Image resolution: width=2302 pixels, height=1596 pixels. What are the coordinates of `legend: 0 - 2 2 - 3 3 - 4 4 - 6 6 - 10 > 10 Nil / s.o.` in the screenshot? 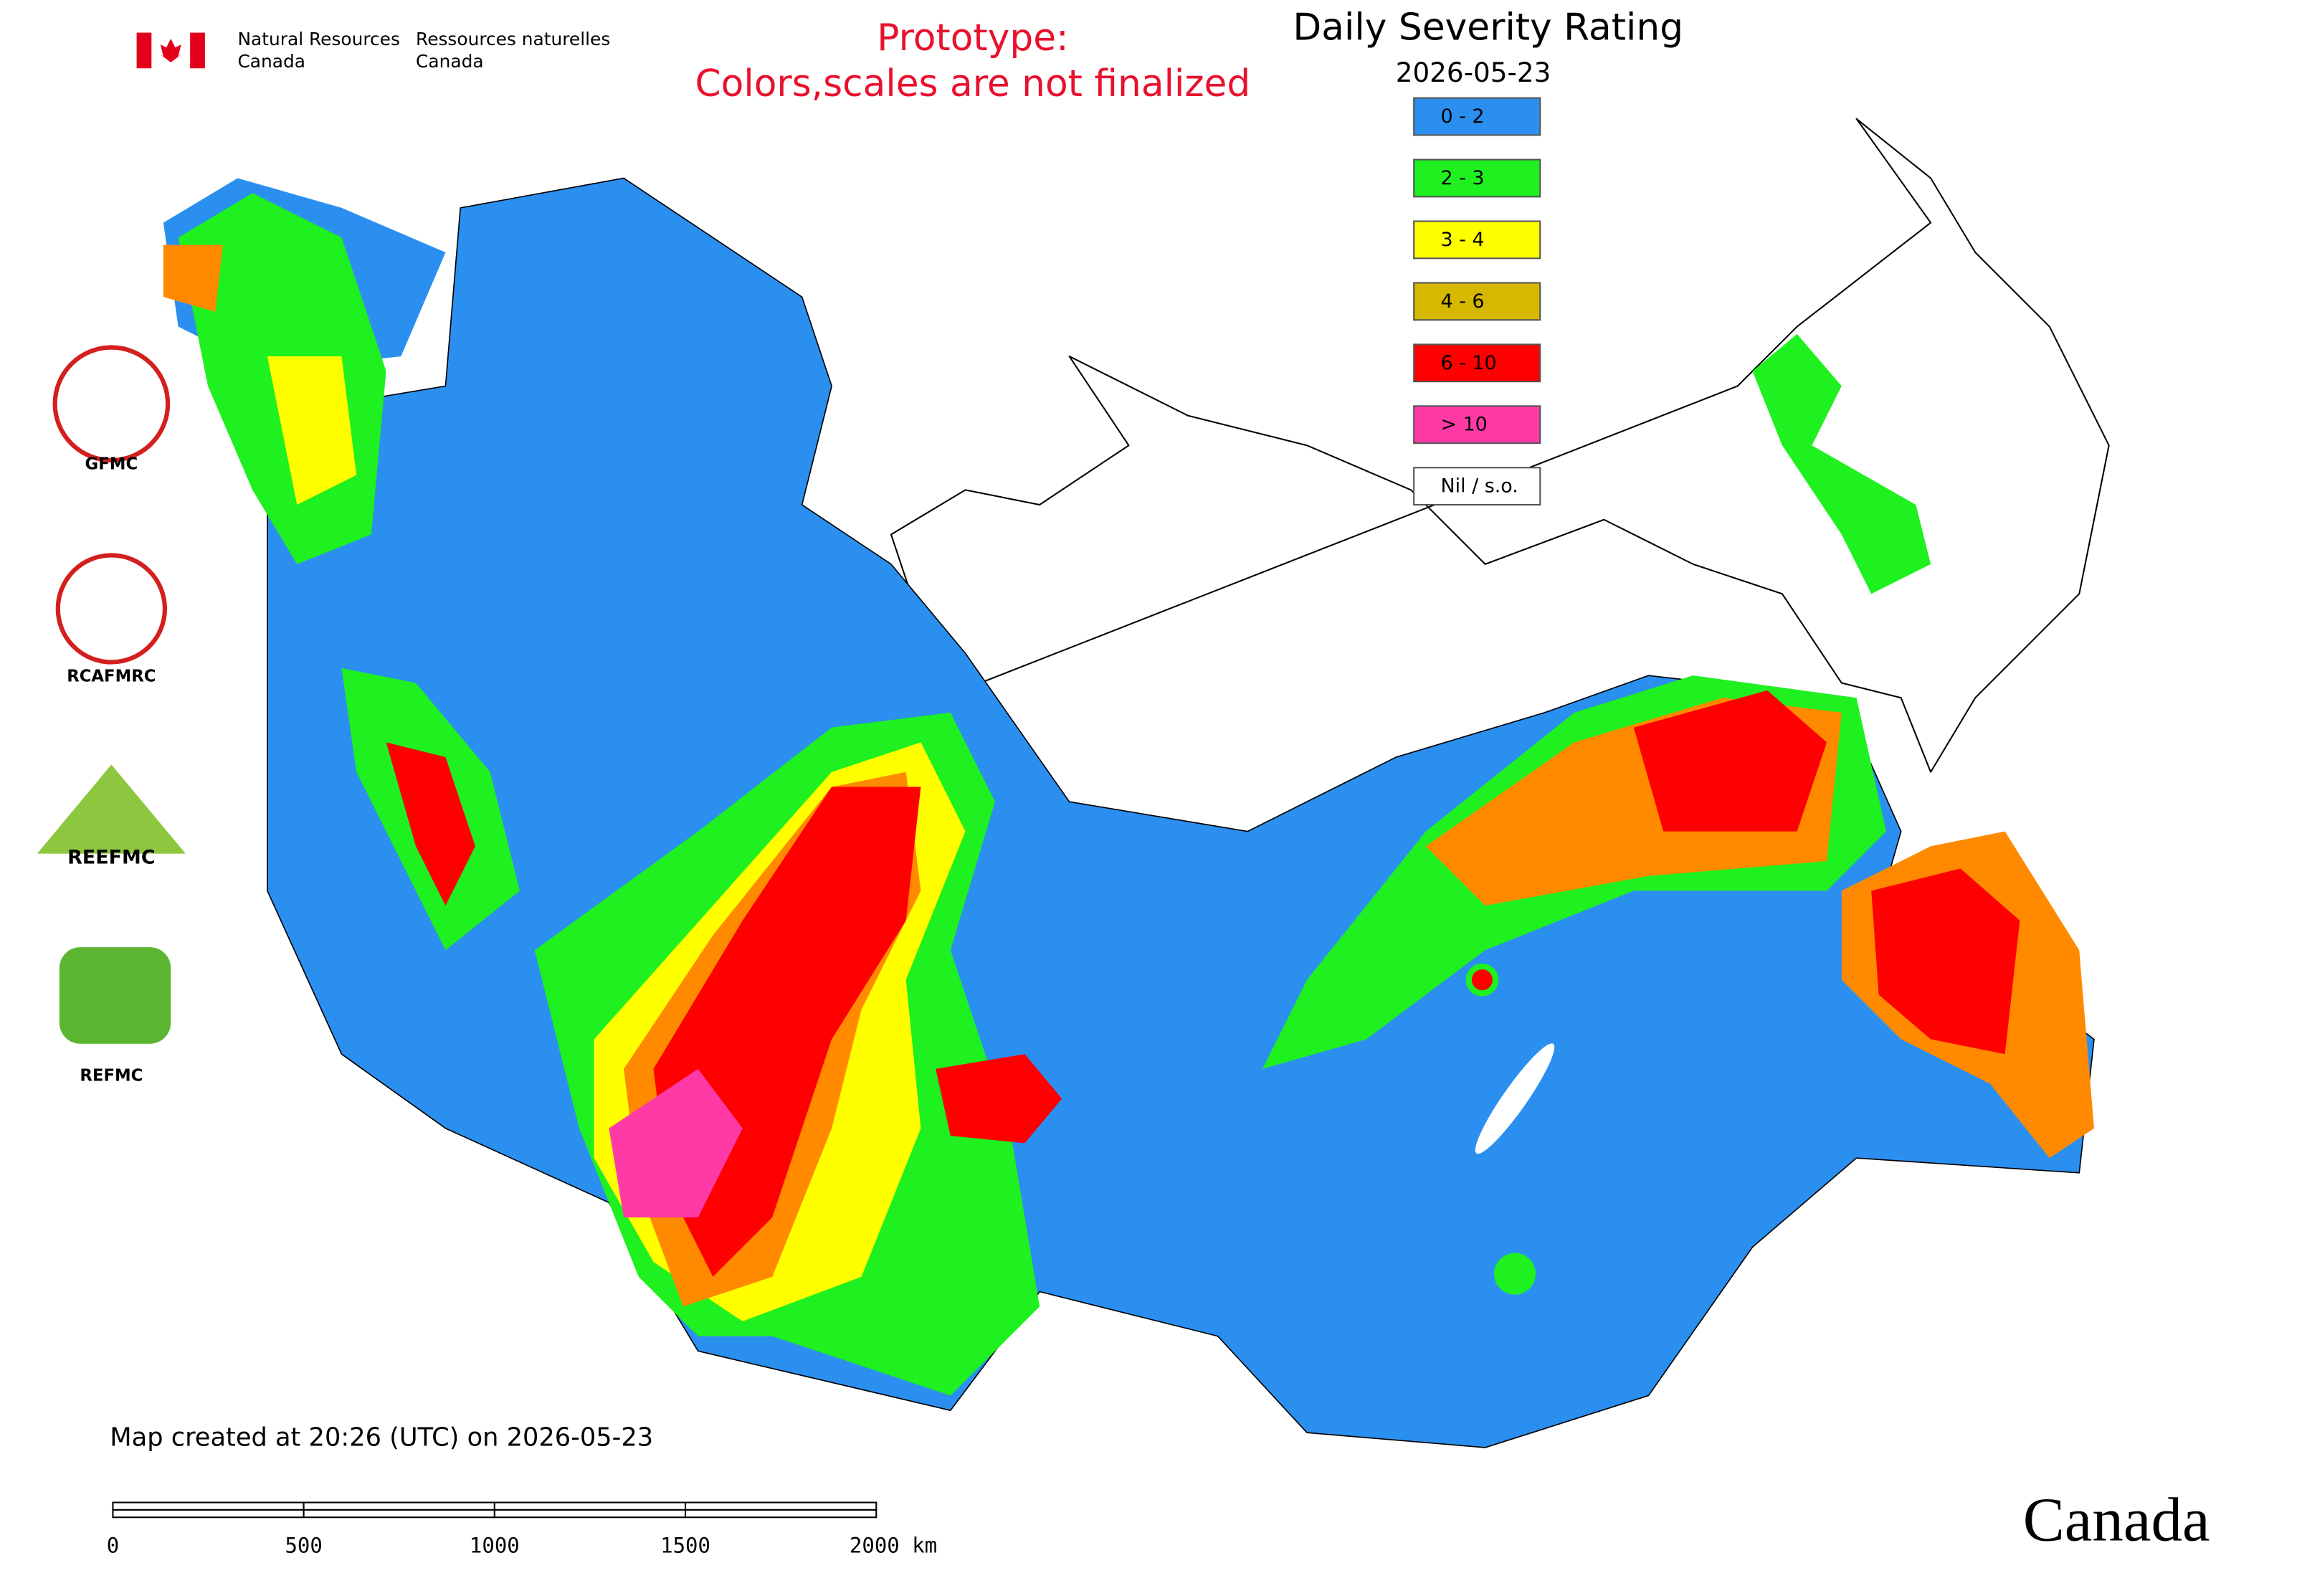 It's located at (1477, 301).